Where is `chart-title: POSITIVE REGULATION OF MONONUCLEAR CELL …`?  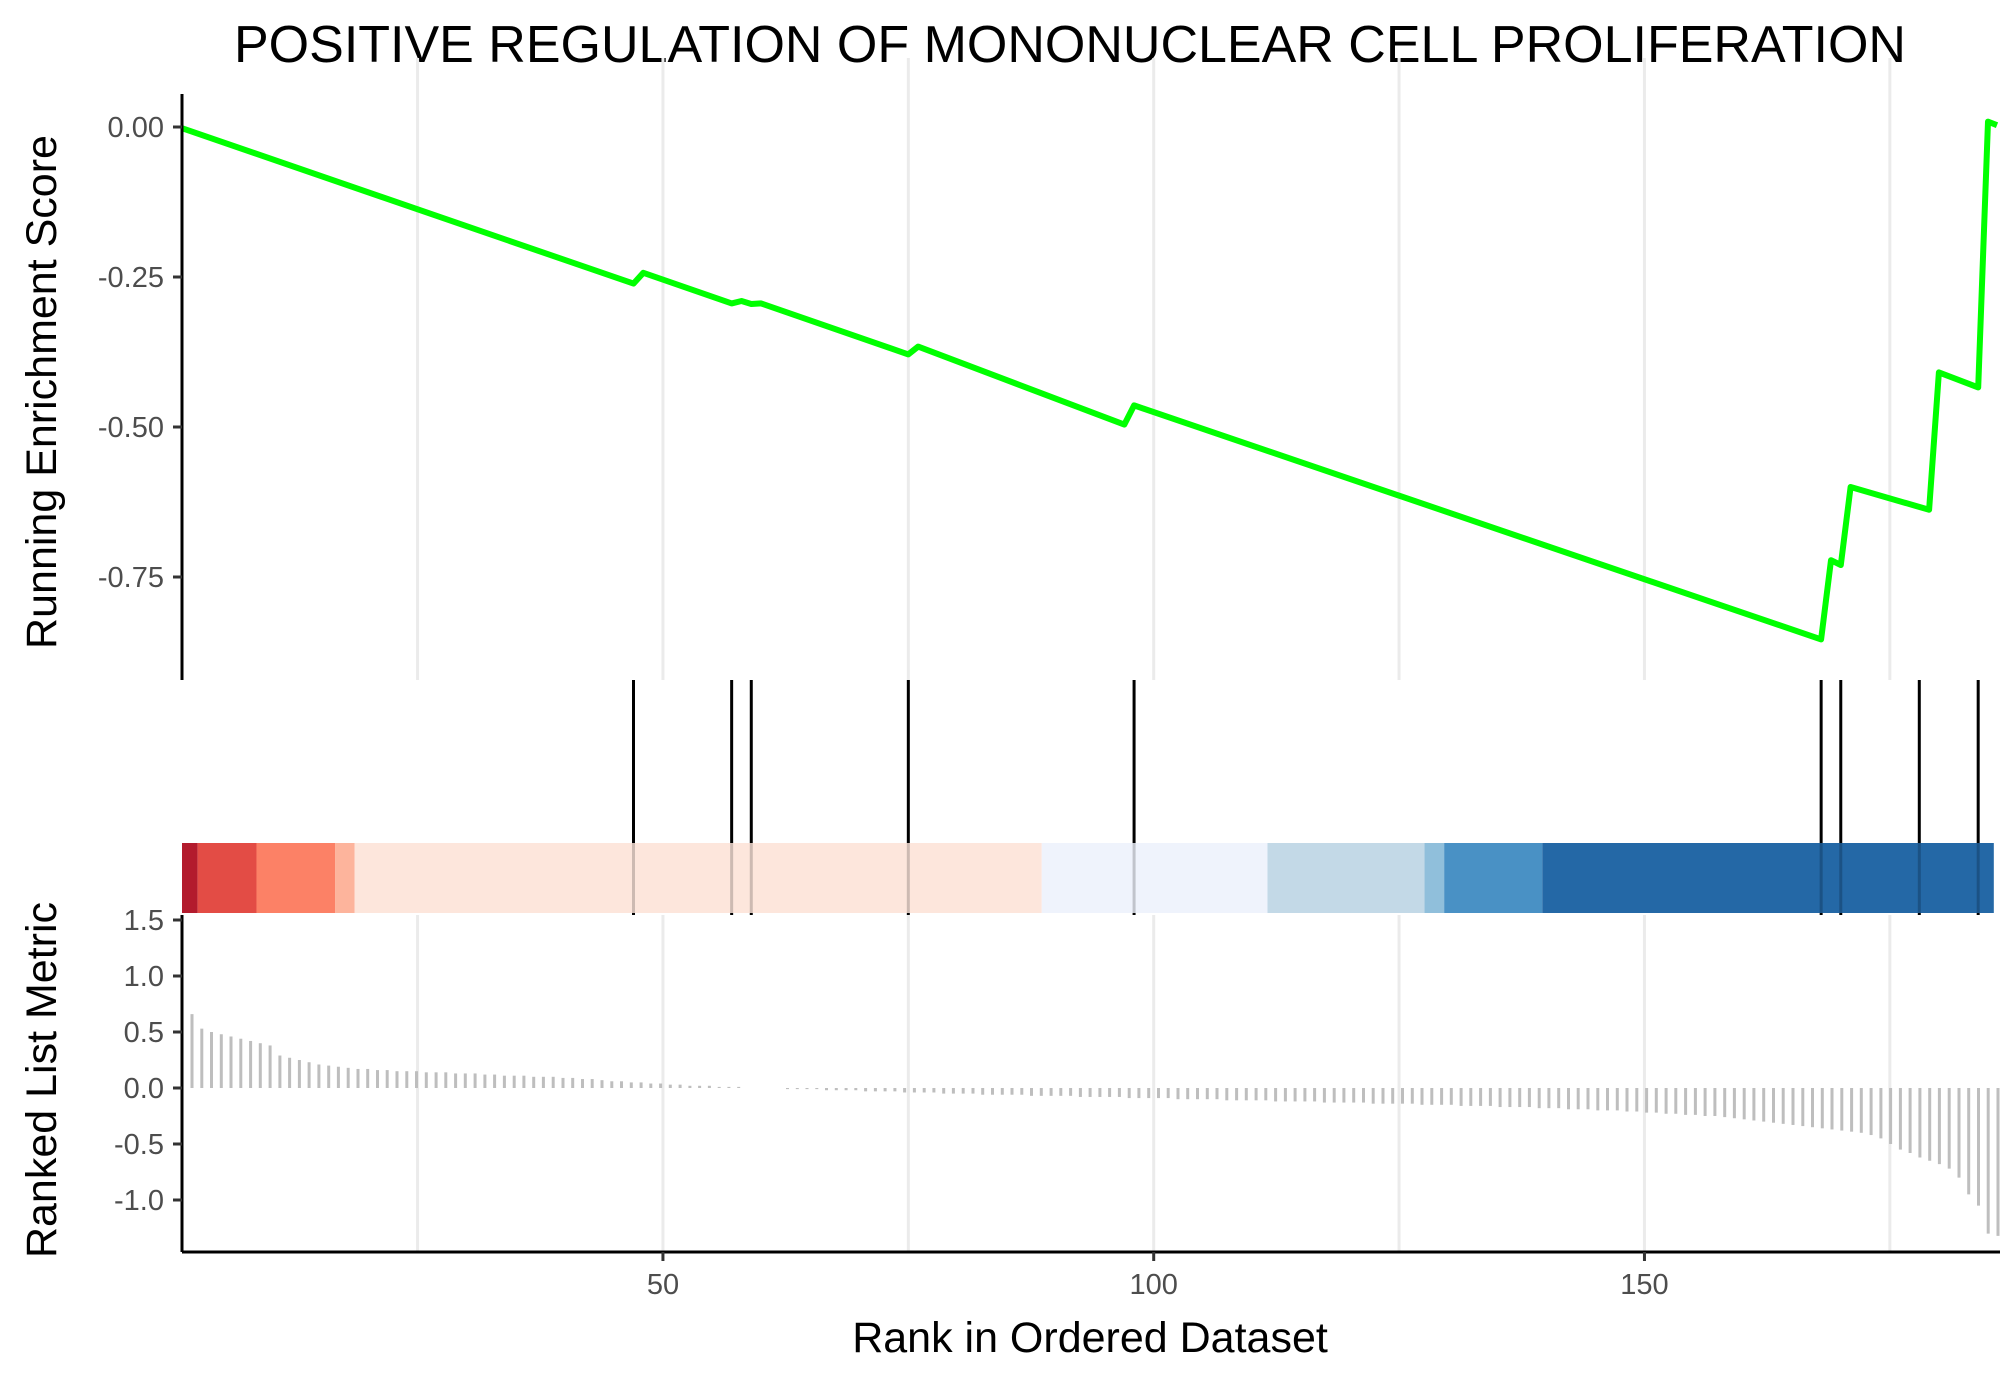 chart-title: POSITIVE REGULATION OF MONONUCLEAR CELL … is located at coordinates (1070, 45).